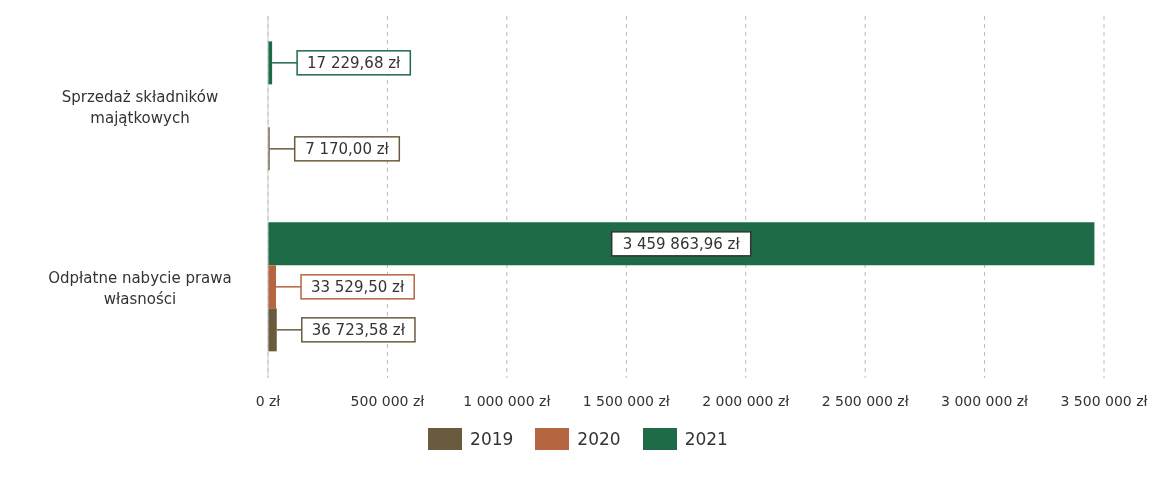 Image resolution: width=1162 pixels, height=497 pixels. I want to click on x-tick-label: 2 500 000 zł, so click(865, 401).